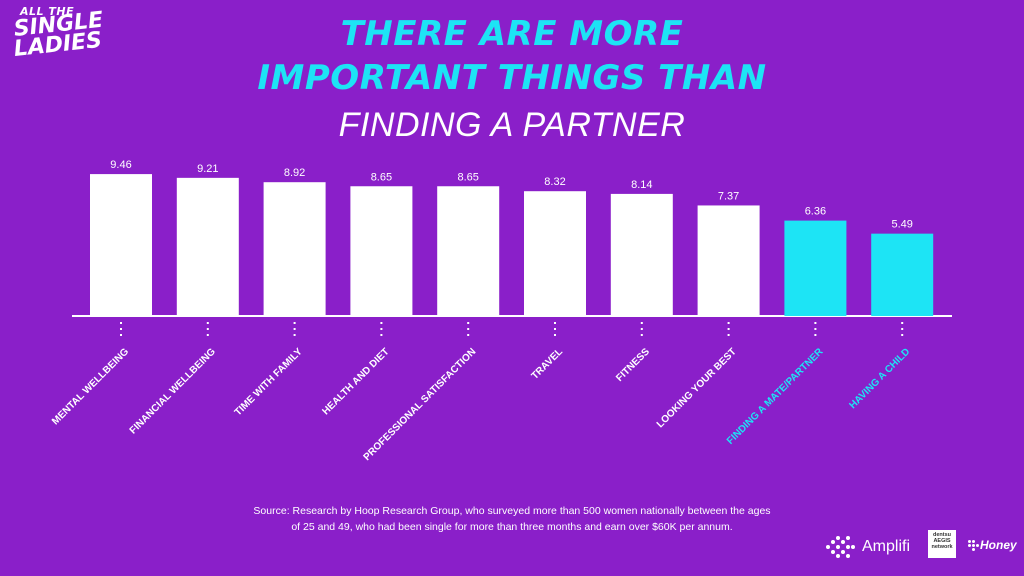  I want to click on category-label-1: FINANCIAL WELLBEING, so click(173, 391).